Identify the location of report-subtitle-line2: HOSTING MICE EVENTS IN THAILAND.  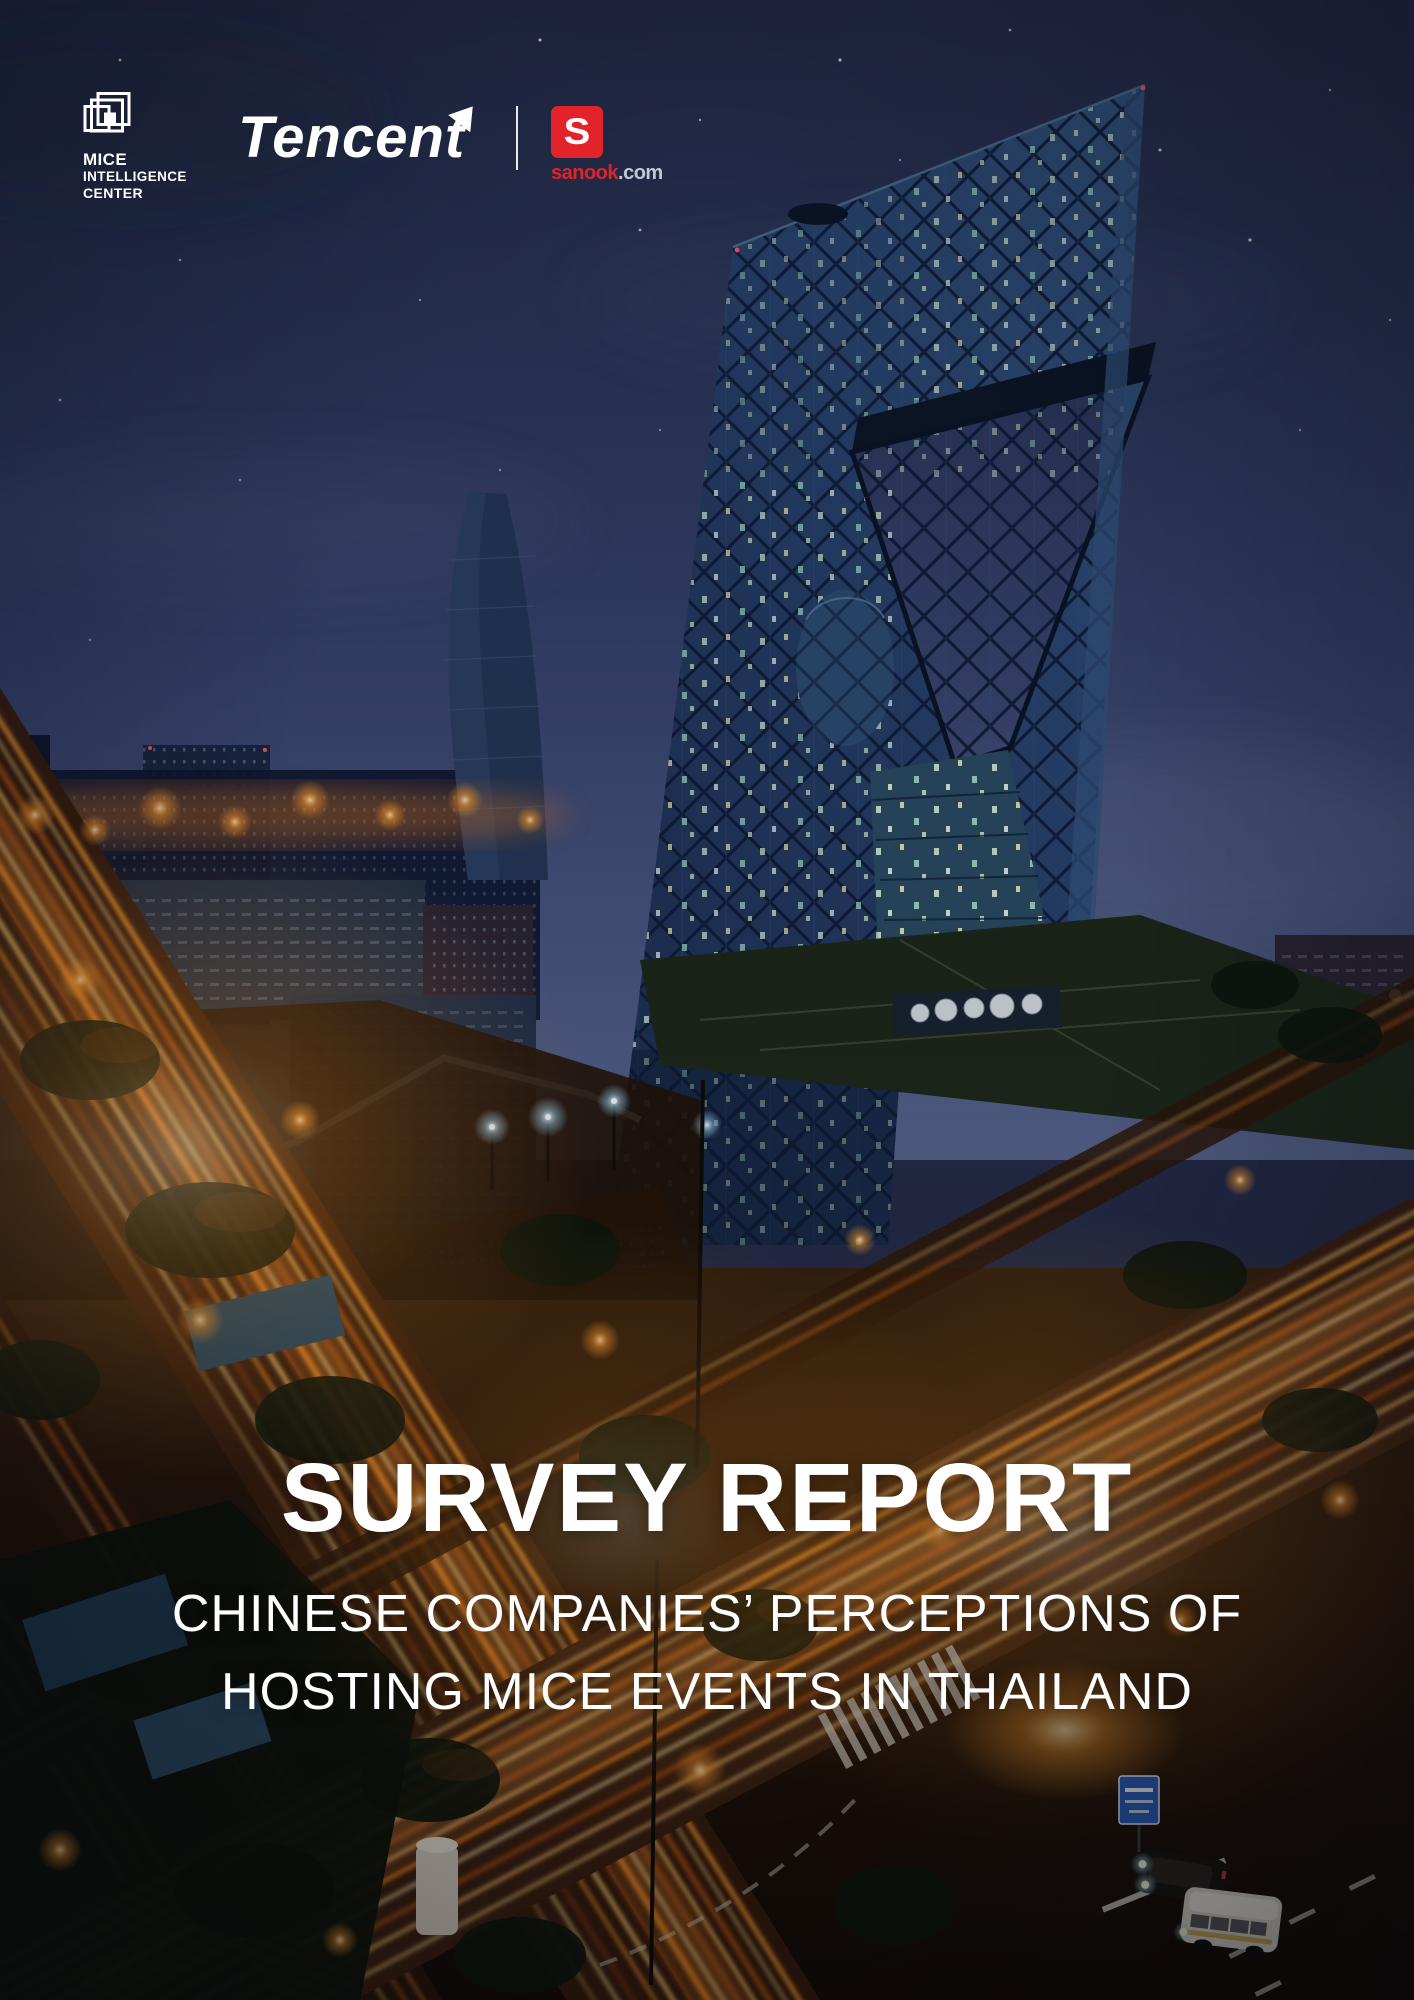
(707, 1692).